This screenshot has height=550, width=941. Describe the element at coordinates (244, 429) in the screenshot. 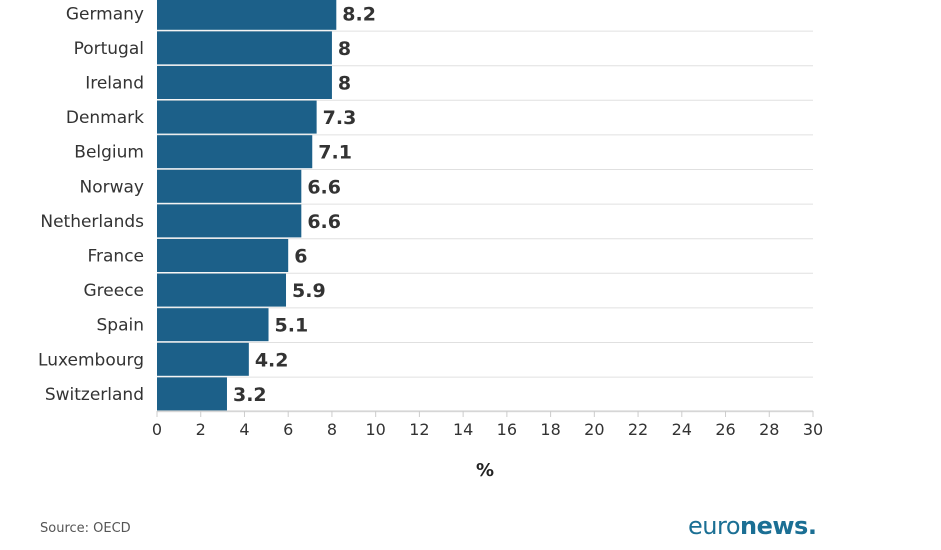

I see `x-tick-label: 4` at that location.